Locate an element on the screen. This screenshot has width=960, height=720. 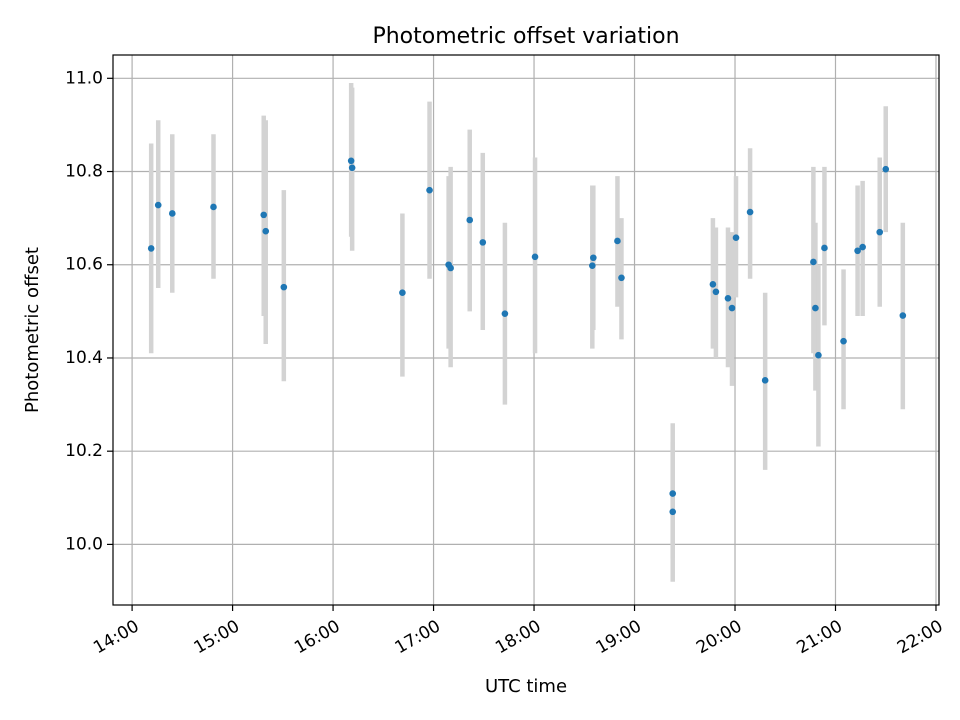
y-axis-label: Photometric offset is located at coordinates (32, 330).